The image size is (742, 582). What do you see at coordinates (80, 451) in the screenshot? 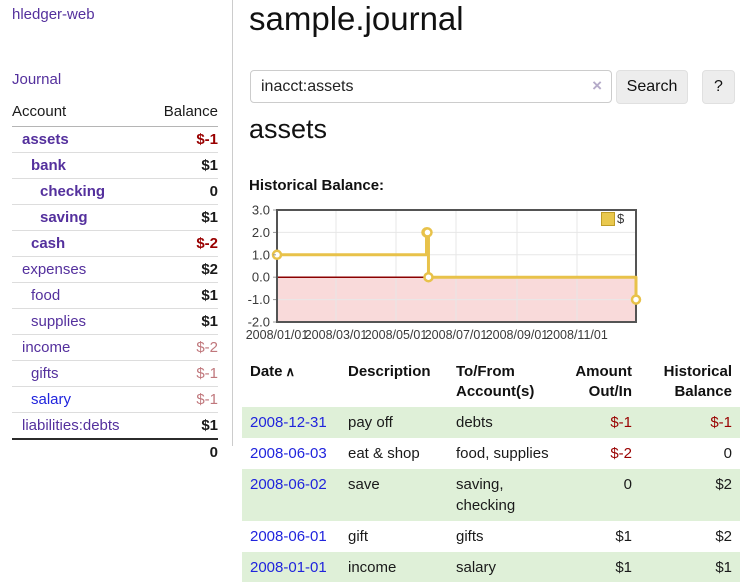
I see `accounts-total-spacer` at bounding box center [80, 451].